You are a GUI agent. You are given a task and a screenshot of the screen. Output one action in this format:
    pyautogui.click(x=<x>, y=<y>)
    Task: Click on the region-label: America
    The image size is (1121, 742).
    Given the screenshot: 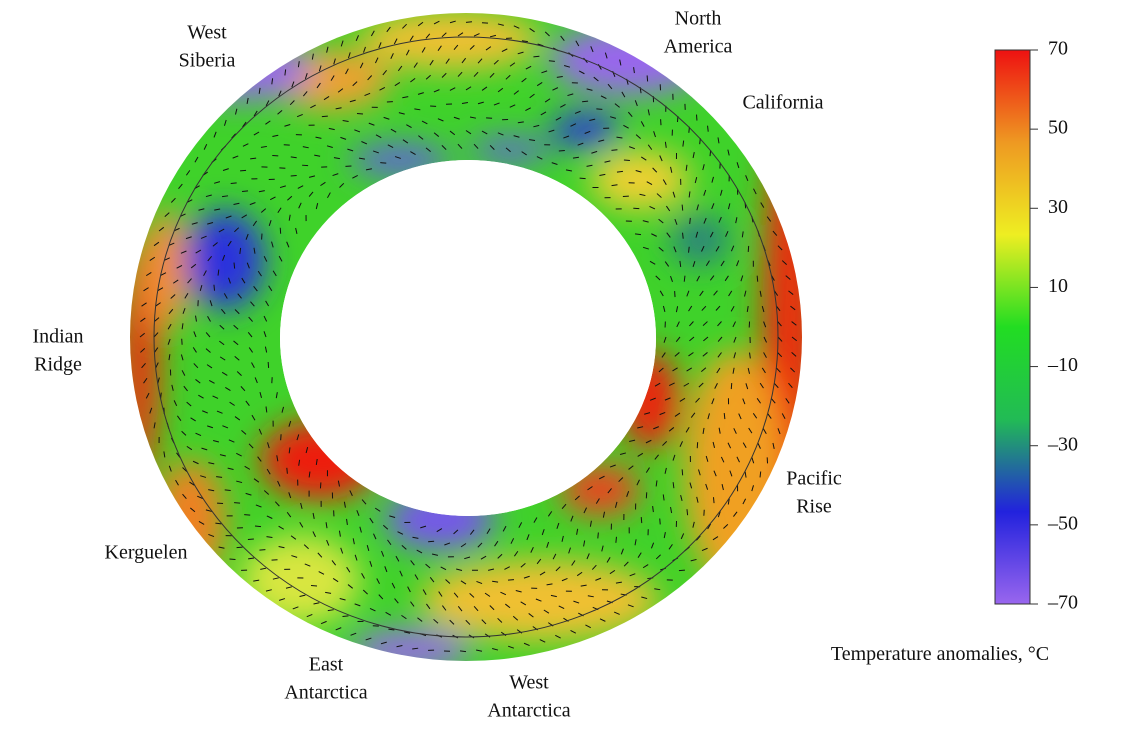 What is the action you would take?
    pyautogui.click(x=698, y=47)
    